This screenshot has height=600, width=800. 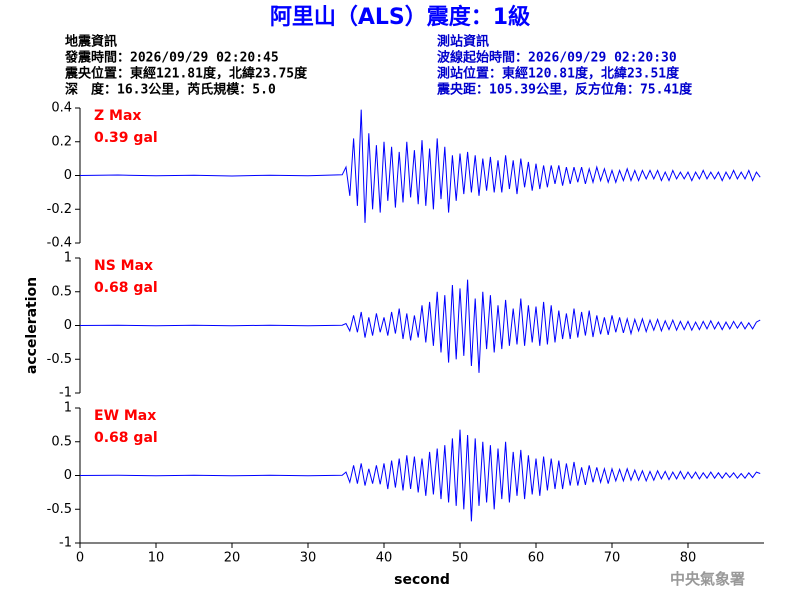 What do you see at coordinates (186, 74) in the screenshot?
I see `header-line: 震央位置：東經121.81度，北緯23.75度` at bounding box center [186, 74].